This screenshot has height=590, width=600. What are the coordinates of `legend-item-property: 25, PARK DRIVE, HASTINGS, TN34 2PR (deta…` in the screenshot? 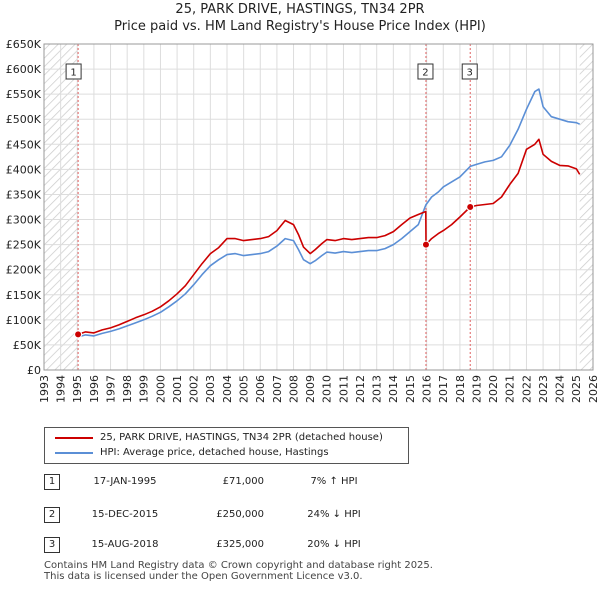 It's located at (219, 438).